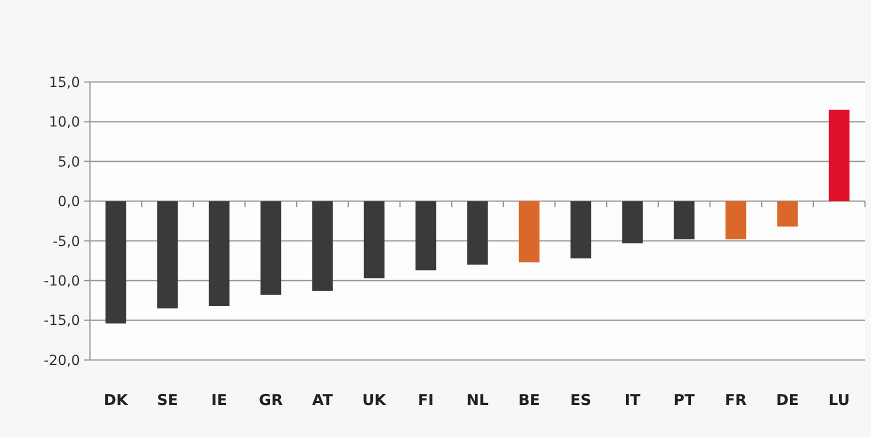 This screenshot has height=437, width=871. What do you see at coordinates (685, 400) in the screenshot?
I see `x-tick-label: PT` at bounding box center [685, 400].